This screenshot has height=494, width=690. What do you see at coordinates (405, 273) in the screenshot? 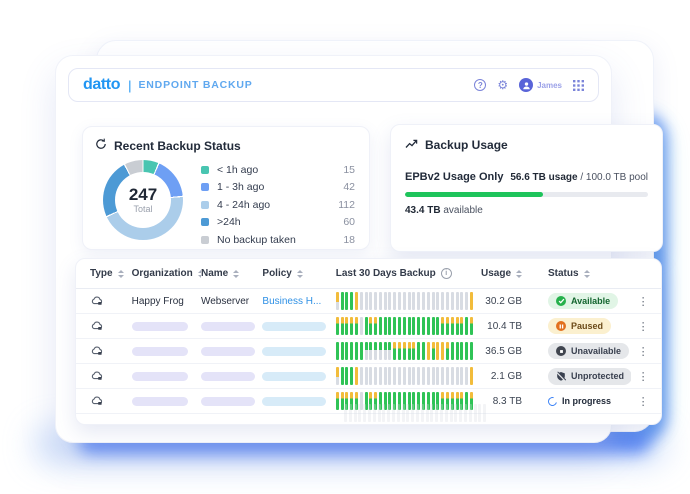
I see `column-header-bars: Last 30 Days Backup i` at bounding box center [405, 273].